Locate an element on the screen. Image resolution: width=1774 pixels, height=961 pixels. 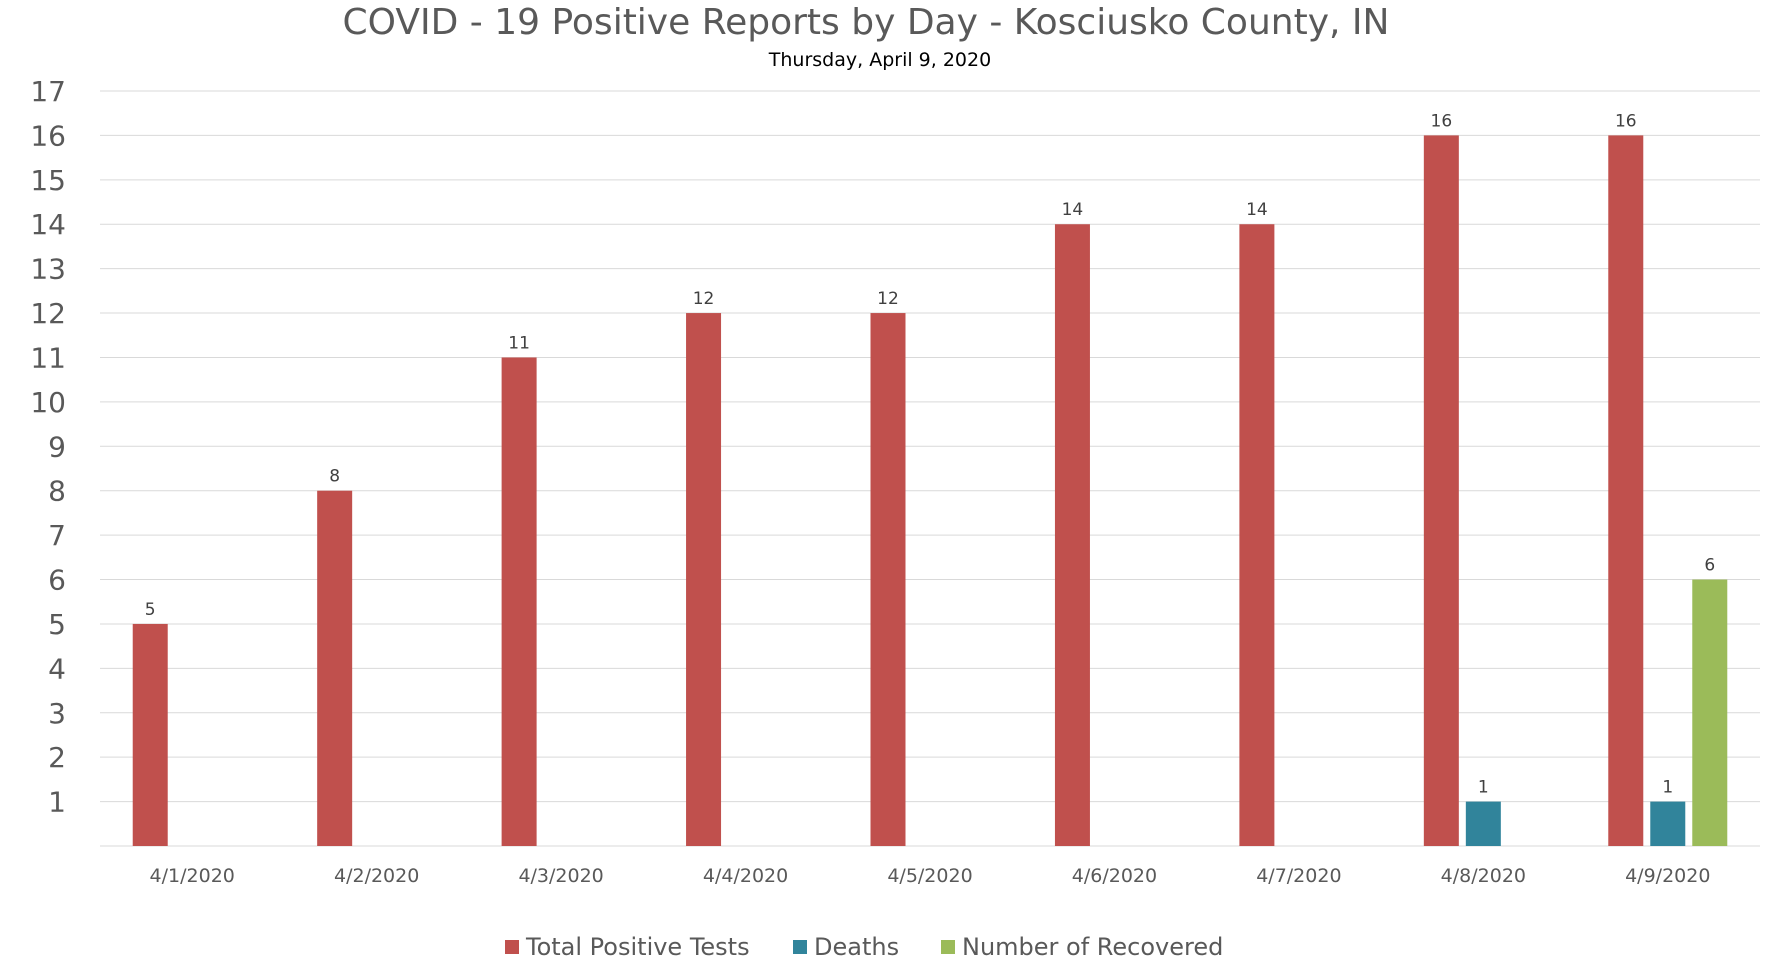
y-tick-label: 2 is located at coordinates (57, 757).